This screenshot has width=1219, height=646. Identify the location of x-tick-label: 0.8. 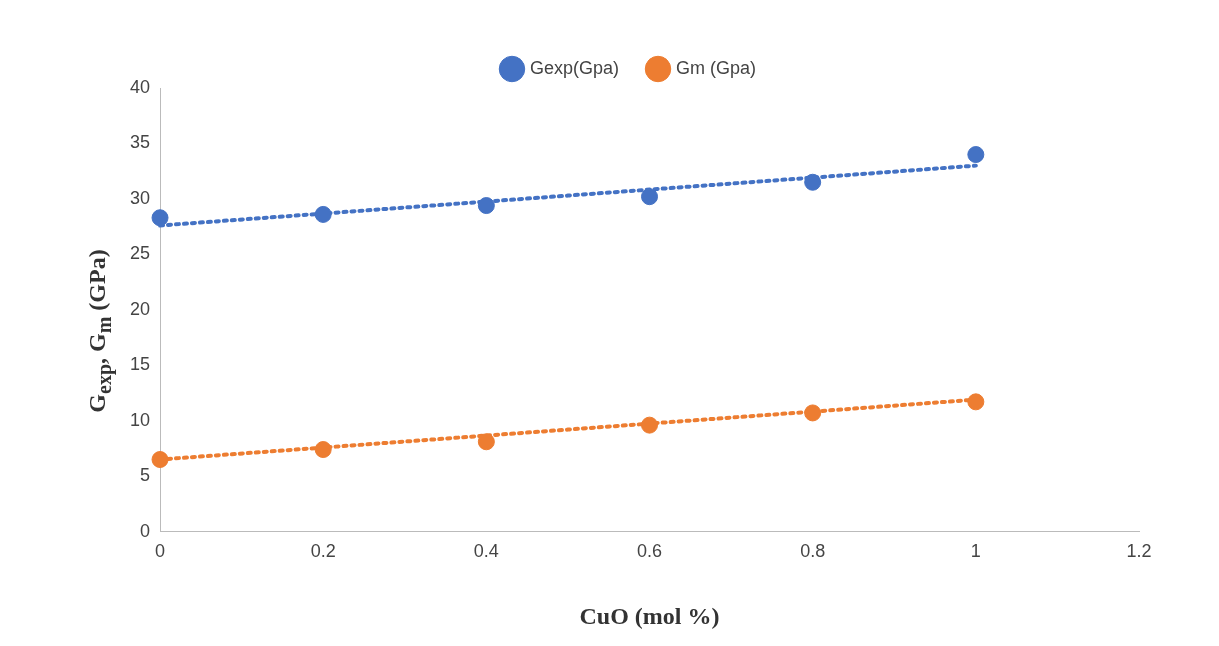
(813, 551).